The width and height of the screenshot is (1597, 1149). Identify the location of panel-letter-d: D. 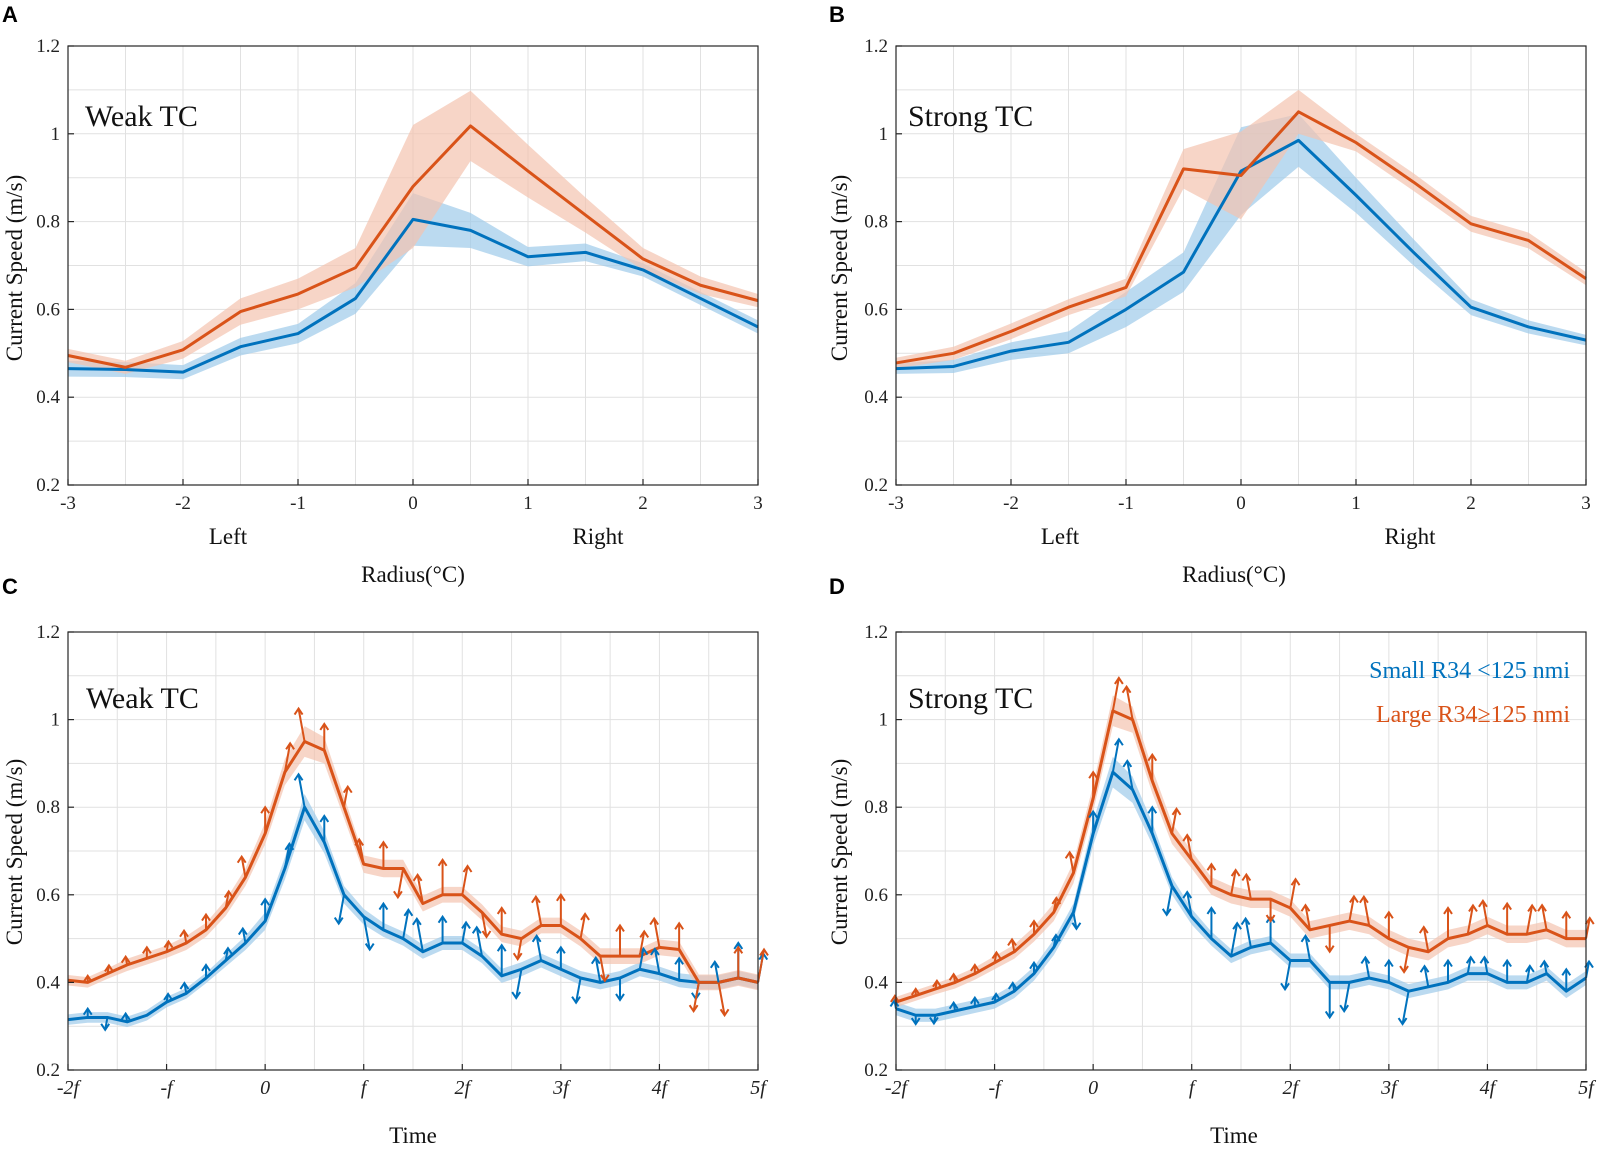
(837, 586).